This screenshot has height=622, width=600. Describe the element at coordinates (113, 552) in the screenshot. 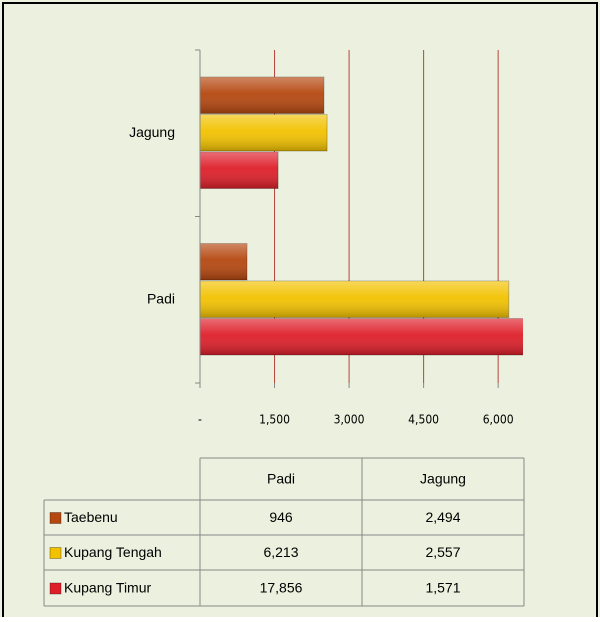

I see `legend-label: Kupang Tengah` at that location.